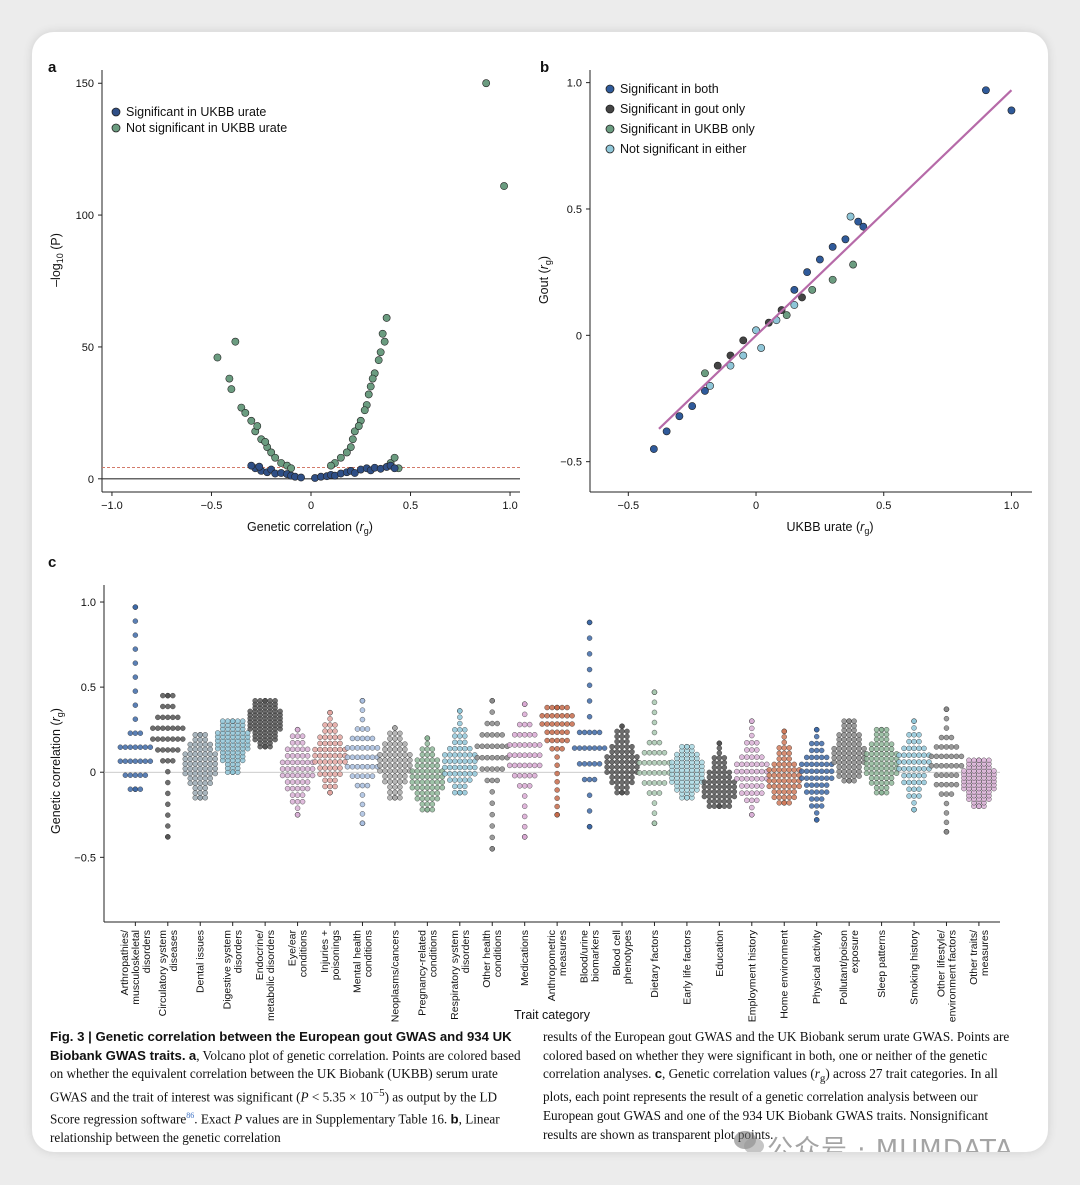 The image size is (1080, 1185). I want to click on category-label-line: measures, so click(985, 953).